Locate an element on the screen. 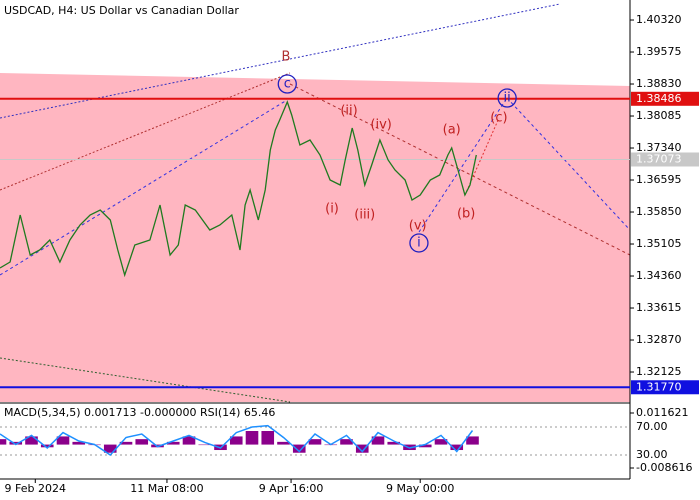 The width and height of the screenshot is (700, 500). wave-label: ii is located at coordinates (507, 98).